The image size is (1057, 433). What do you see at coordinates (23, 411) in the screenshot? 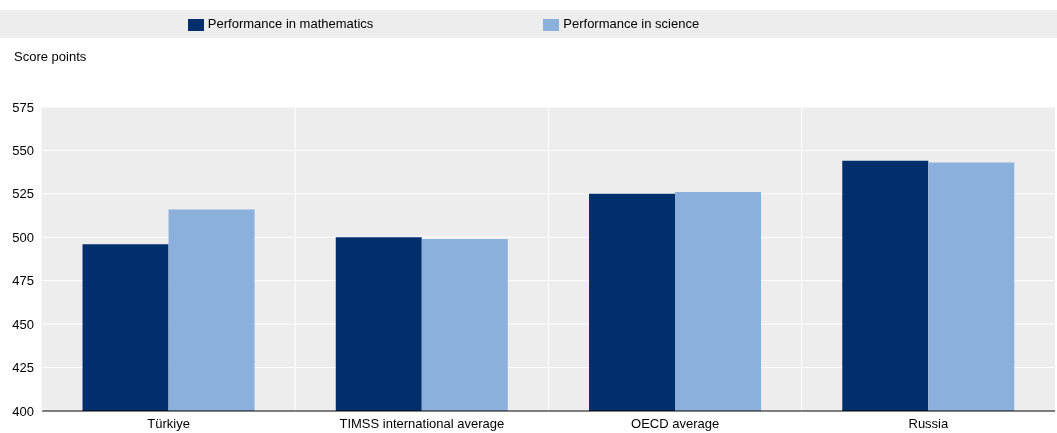
I see `y-tick-label: 400` at bounding box center [23, 411].